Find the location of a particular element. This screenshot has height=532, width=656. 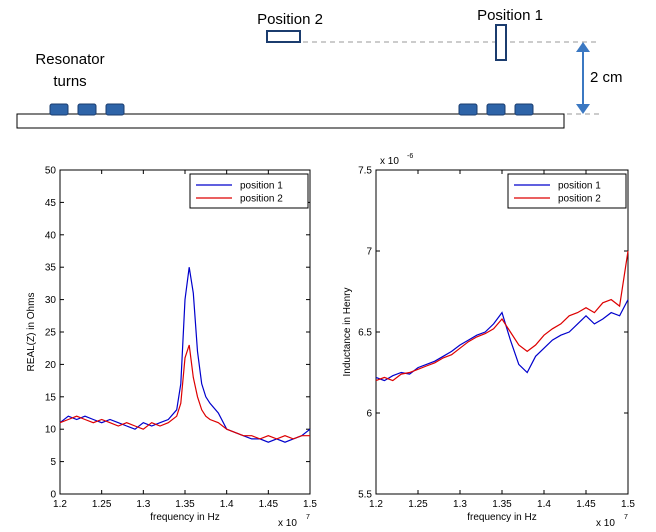

y-tick-label: 45 is located at coordinates (51, 203).